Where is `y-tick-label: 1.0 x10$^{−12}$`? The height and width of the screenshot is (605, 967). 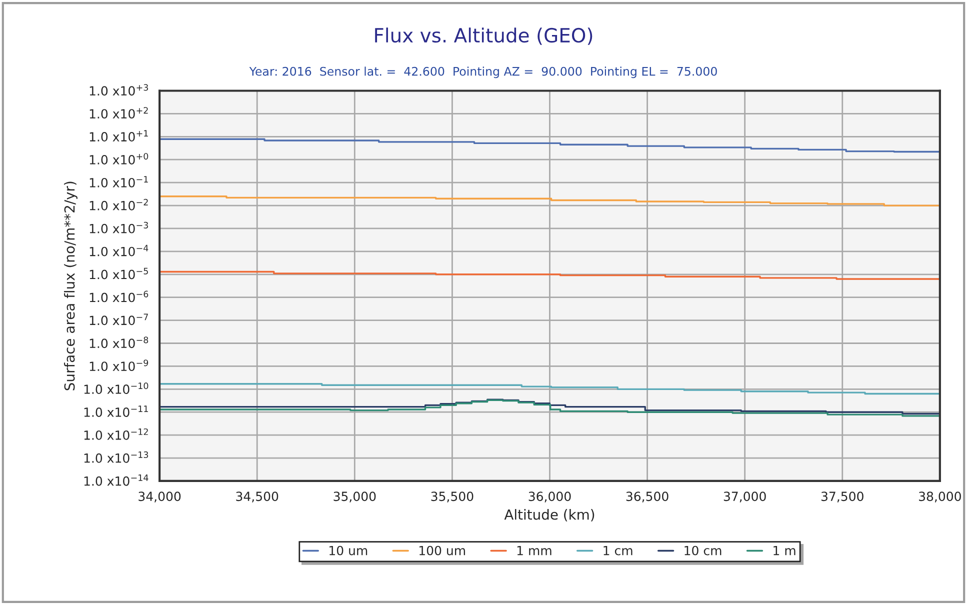
y-tick-label: 1.0 x10$^{−12}$ is located at coordinates (116, 434).